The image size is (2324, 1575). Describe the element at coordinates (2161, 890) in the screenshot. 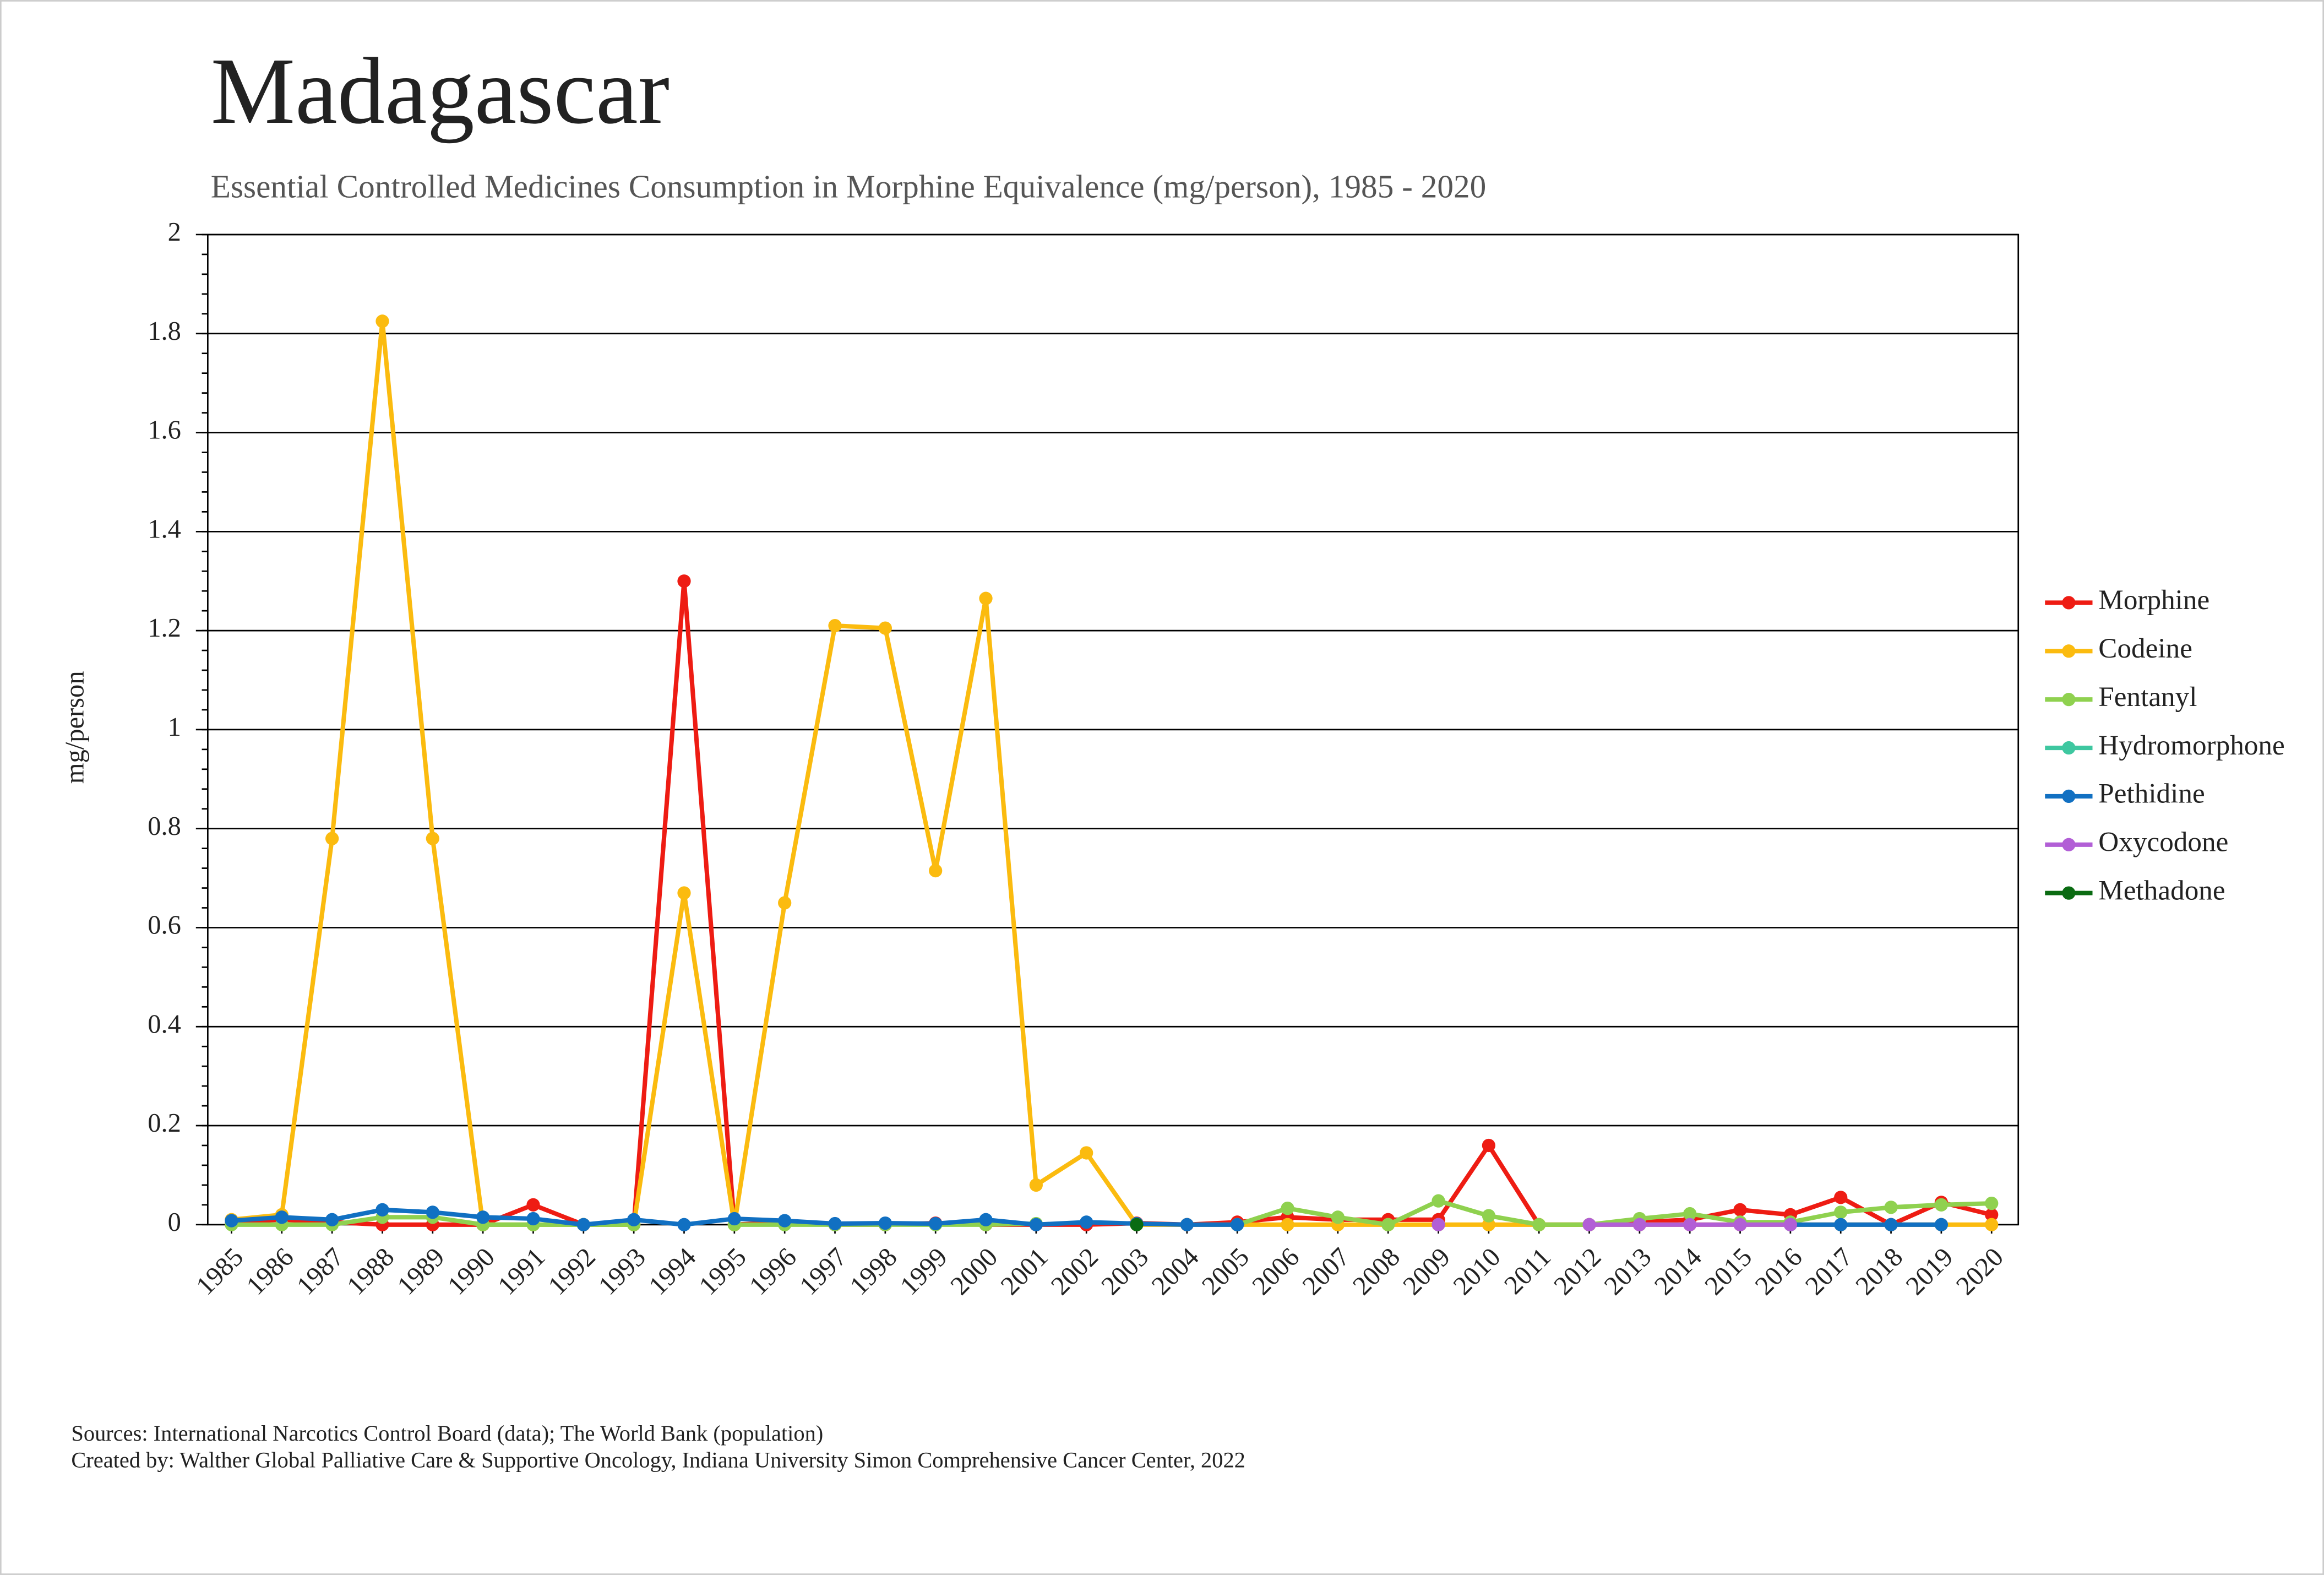

I see `legend-label: Methadone` at that location.